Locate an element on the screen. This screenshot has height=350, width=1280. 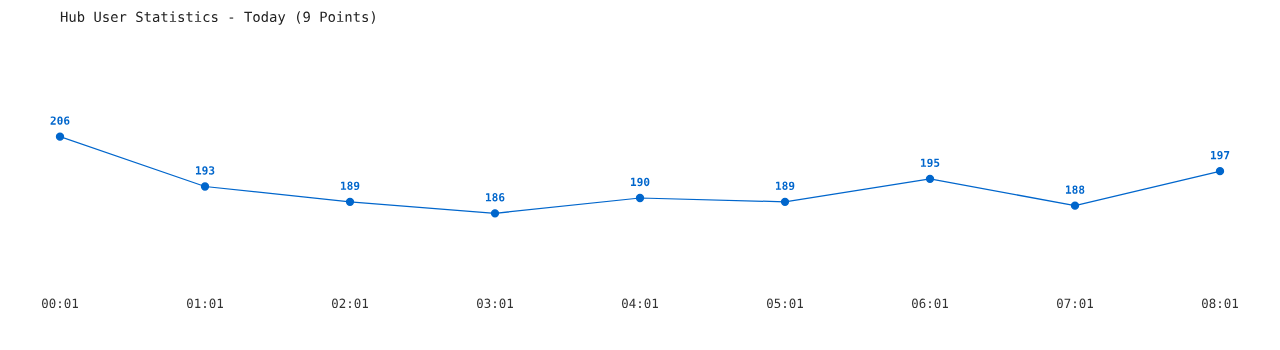
data-label: 193 is located at coordinates (205, 170).